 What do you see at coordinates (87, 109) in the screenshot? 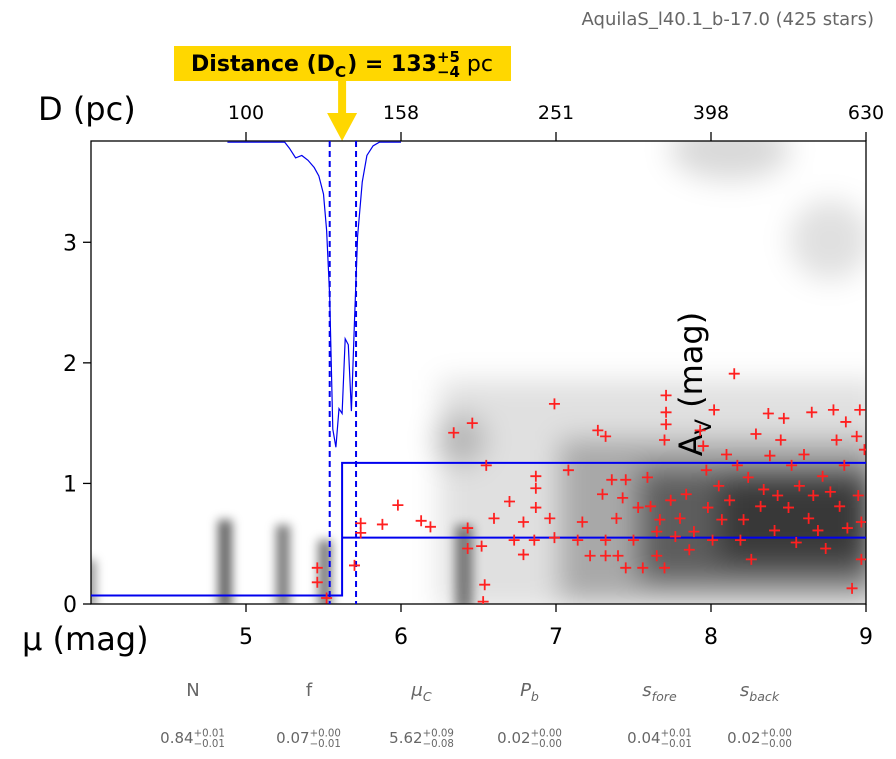
I see `x2-axis-label: D (pc)` at bounding box center [87, 109].